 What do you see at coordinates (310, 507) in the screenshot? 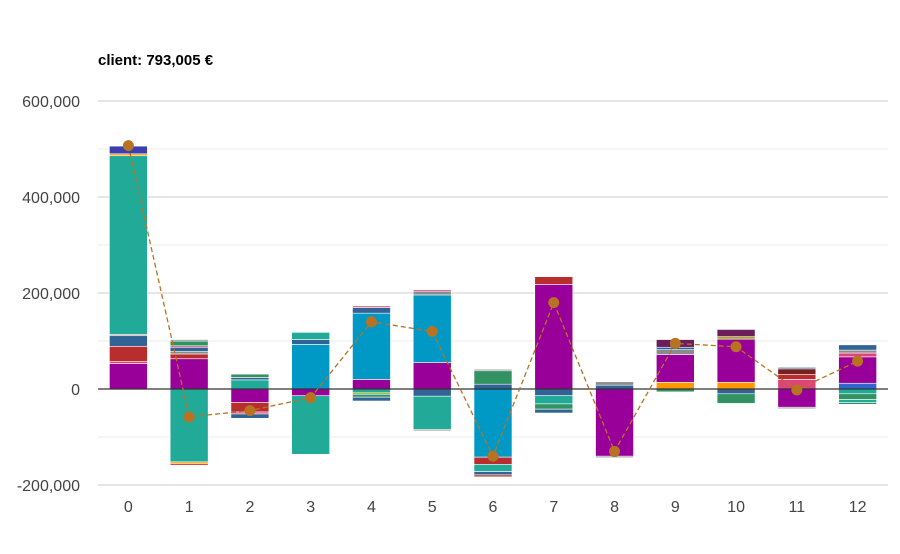
I see `x-tick-label: 3` at bounding box center [310, 507].